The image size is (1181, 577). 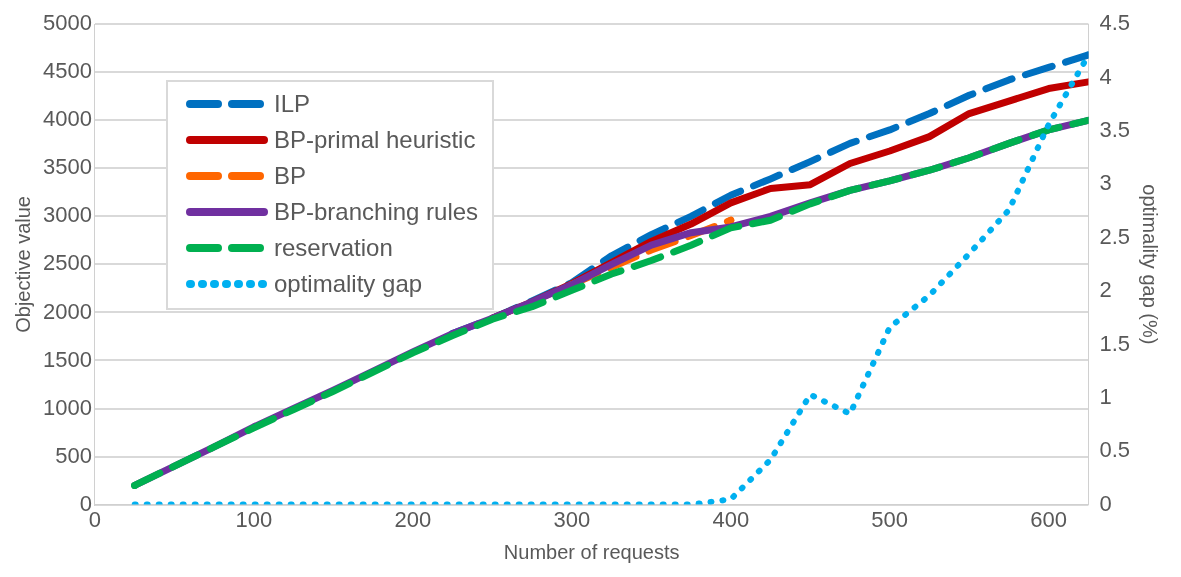 I want to click on x-tick-label: 600, so click(x=1049, y=519).